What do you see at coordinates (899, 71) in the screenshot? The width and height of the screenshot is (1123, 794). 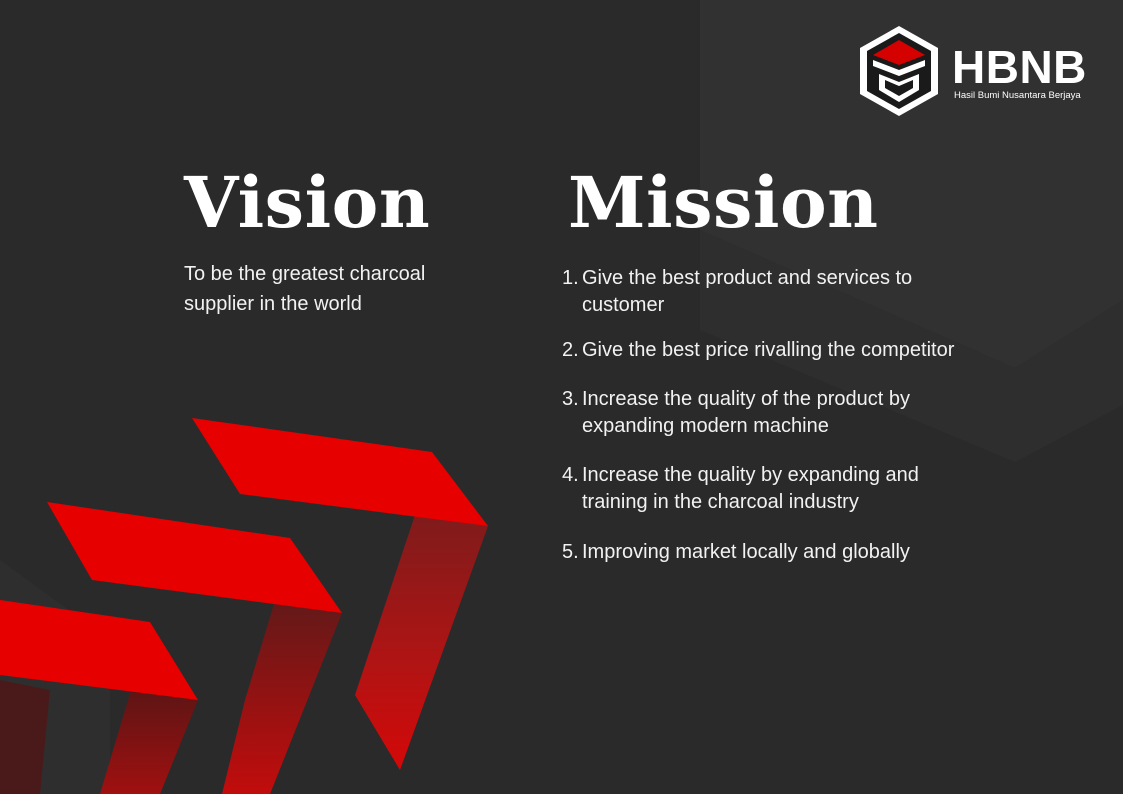 I see `hbnb-emblem-icon` at bounding box center [899, 71].